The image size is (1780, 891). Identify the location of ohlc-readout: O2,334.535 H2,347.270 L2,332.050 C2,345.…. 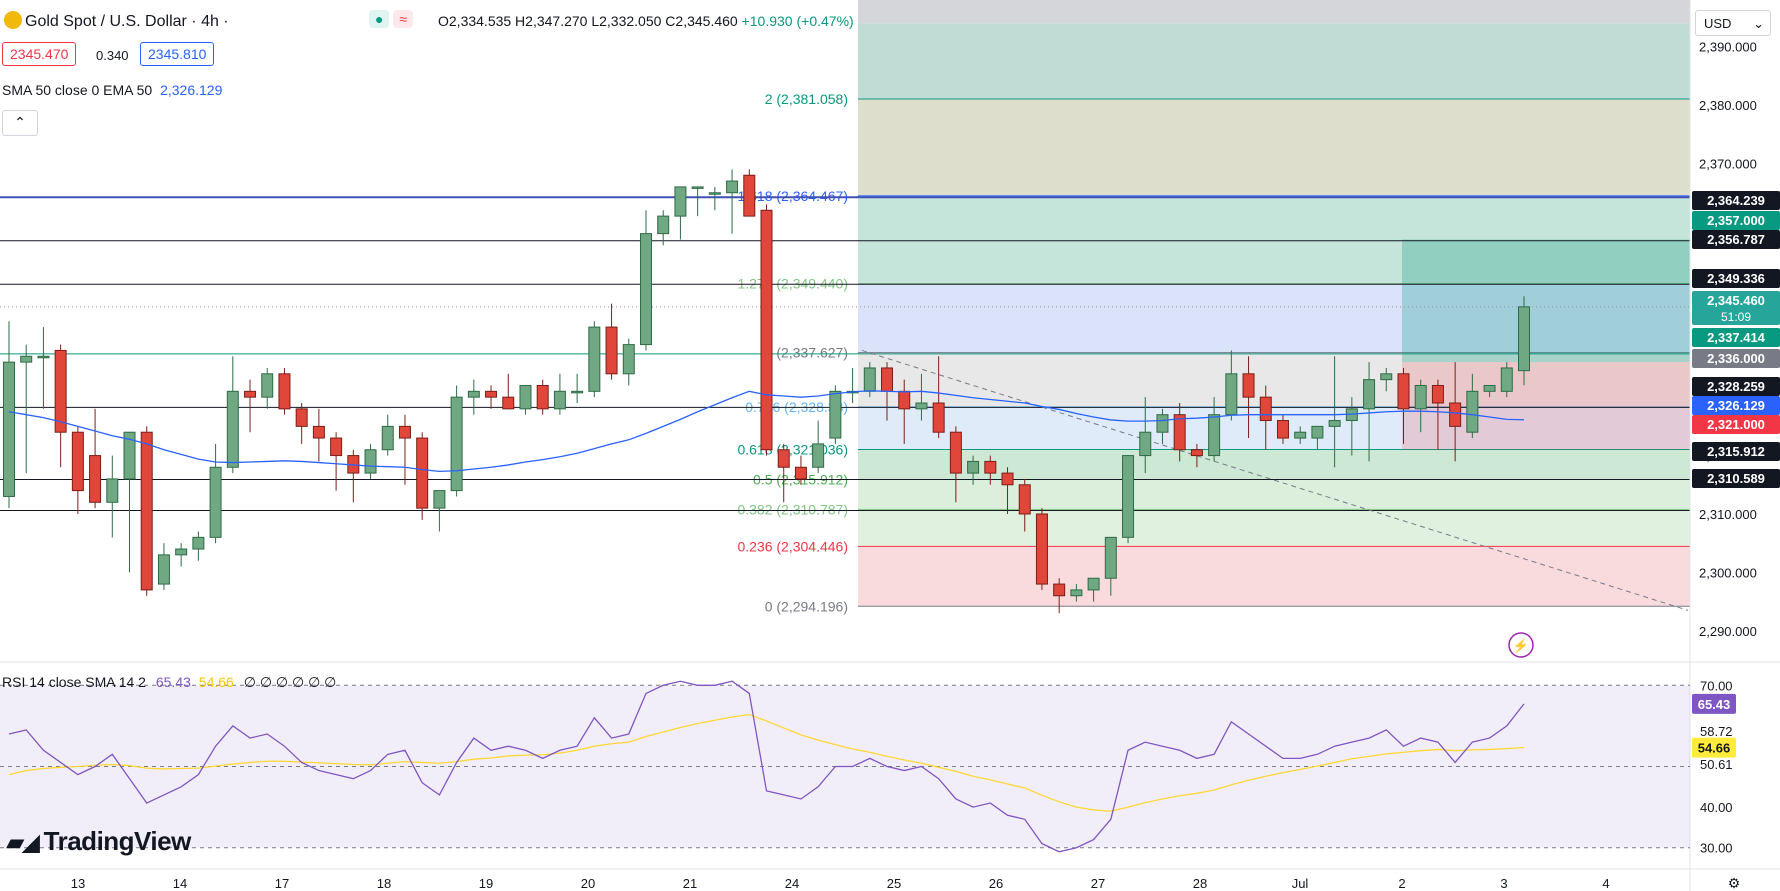
(646, 21).